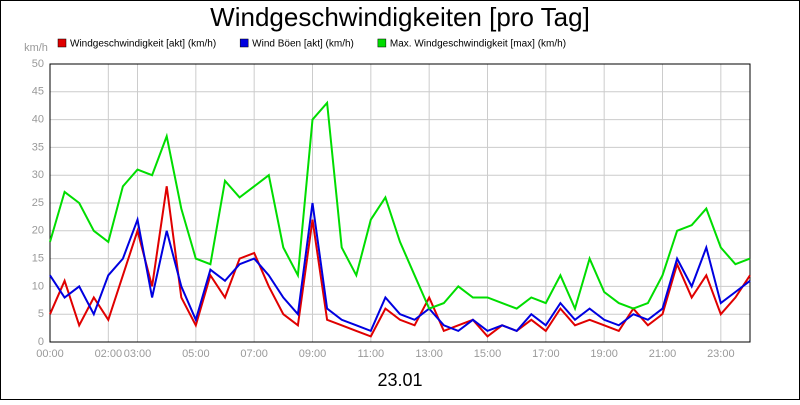 The image size is (800, 405). I want to click on y-tick-label: 25, so click(38, 203).